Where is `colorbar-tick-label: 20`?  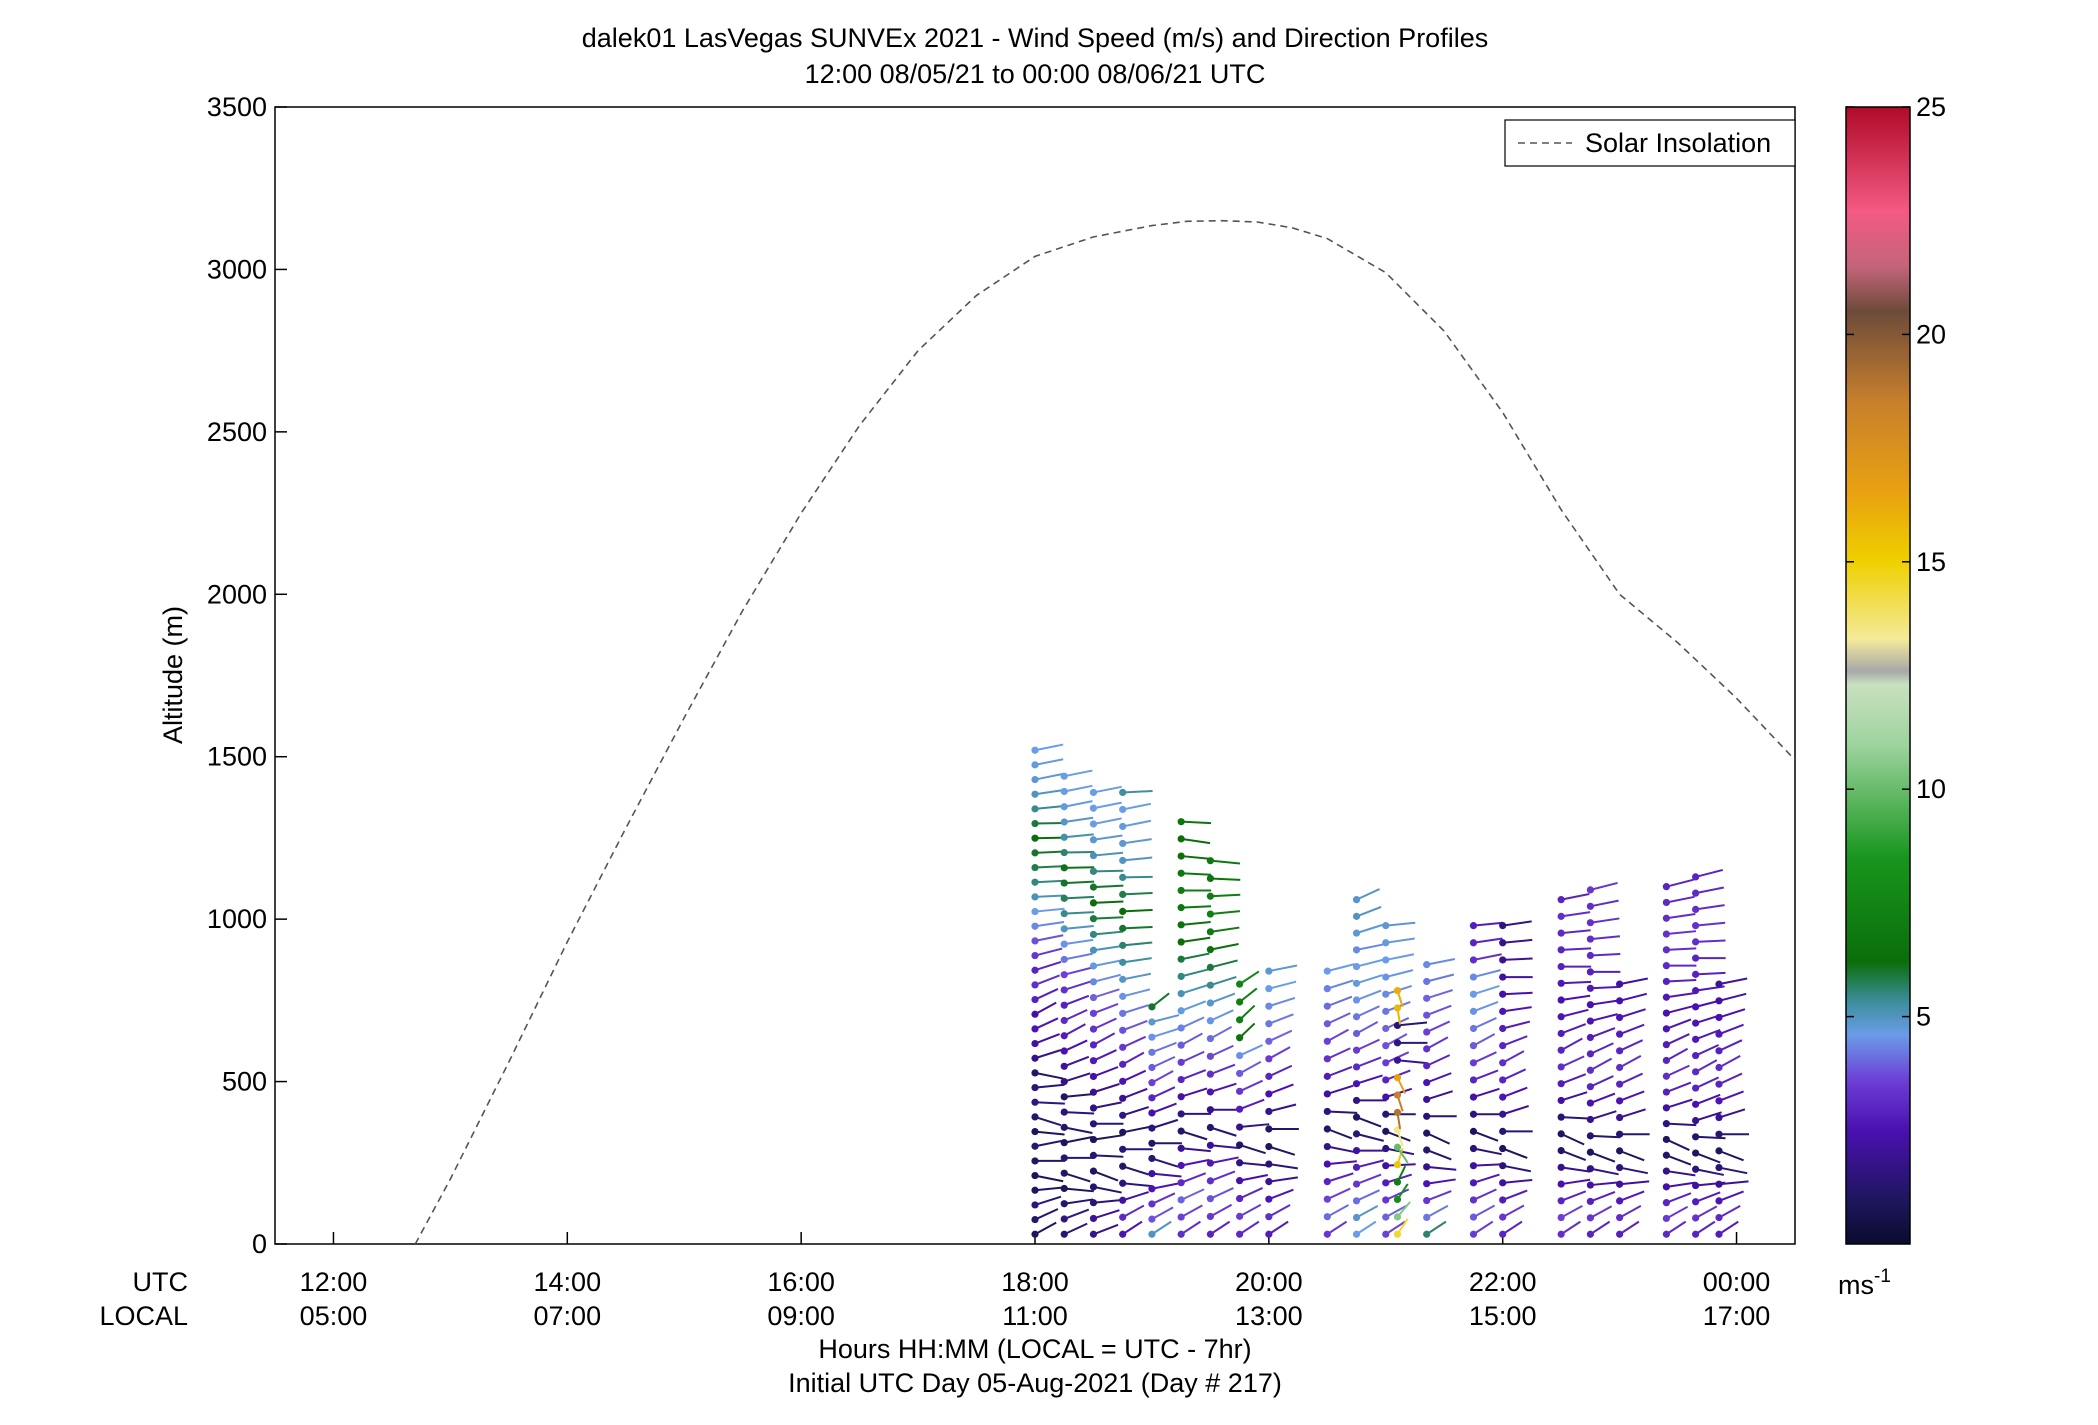 colorbar-tick-label: 20 is located at coordinates (1931, 334).